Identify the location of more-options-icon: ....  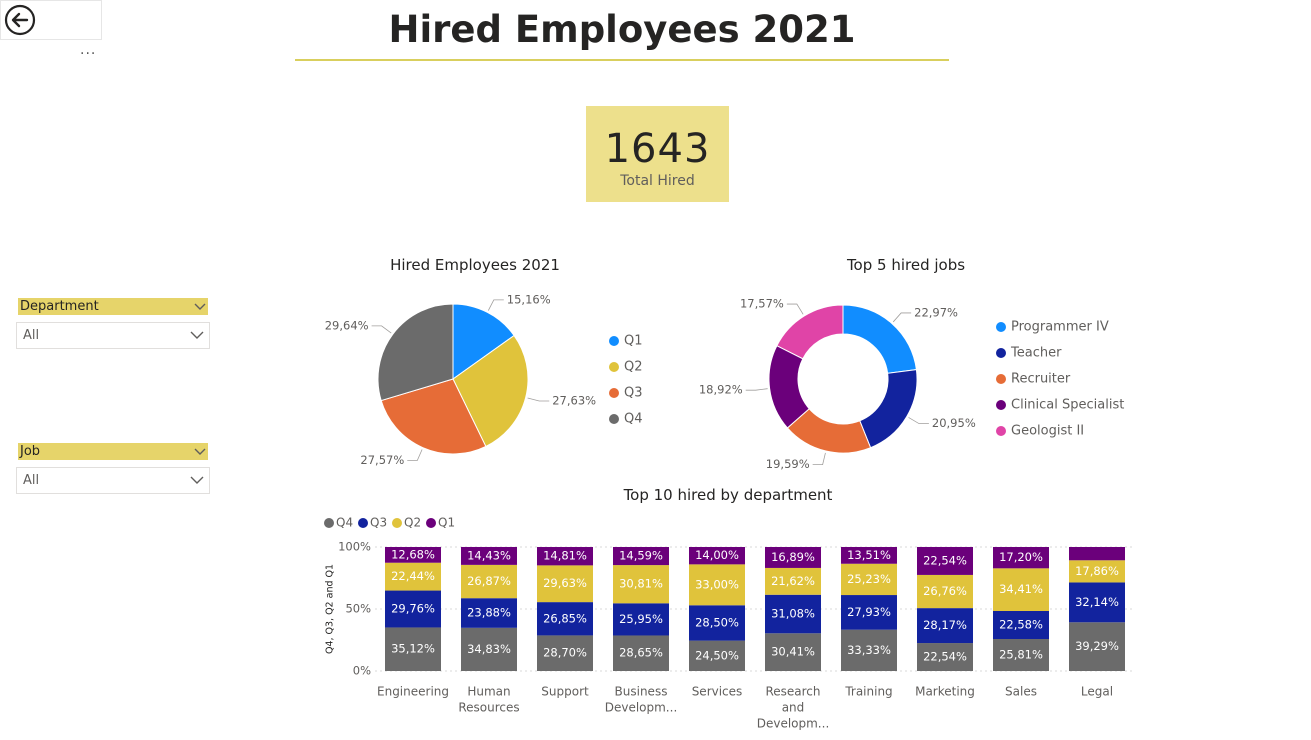
(88, 50).